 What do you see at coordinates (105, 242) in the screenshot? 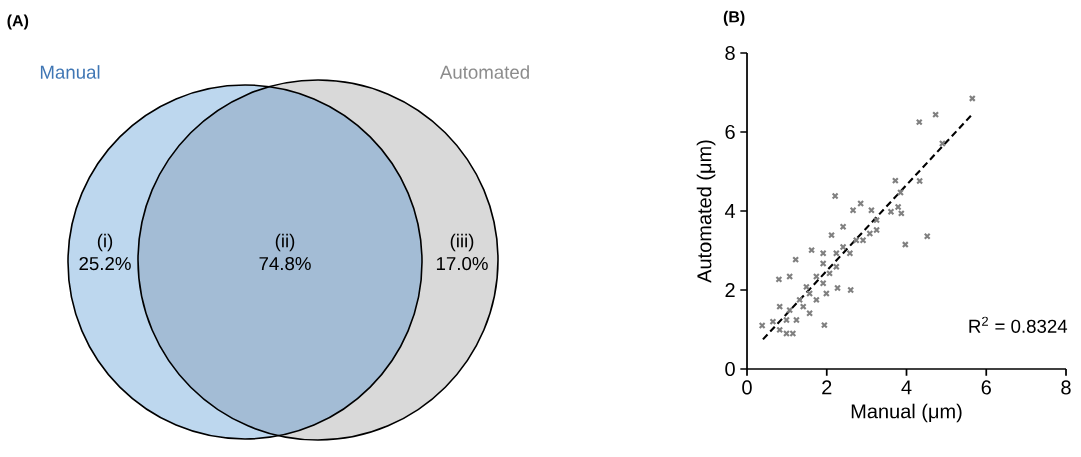
I see `category-label: (i)` at bounding box center [105, 242].